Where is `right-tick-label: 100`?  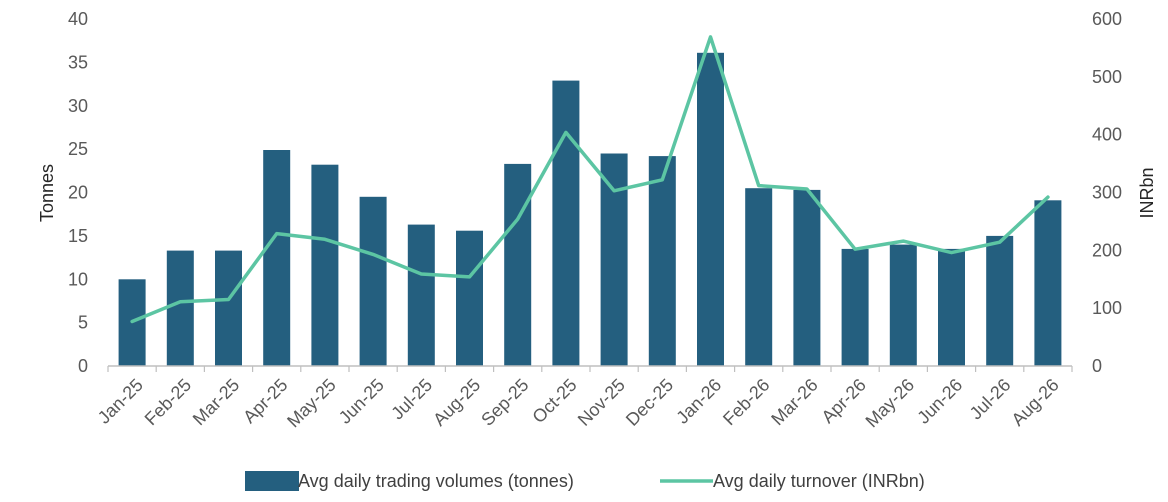
right-tick-label: 100 is located at coordinates (1107, 308).